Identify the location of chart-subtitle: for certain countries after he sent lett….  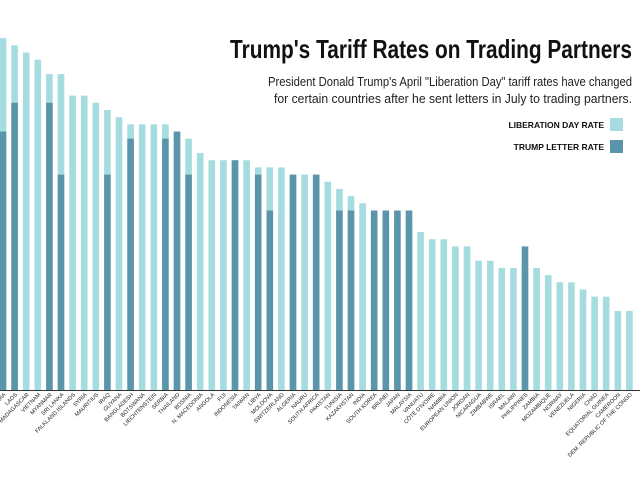
(453, 99).